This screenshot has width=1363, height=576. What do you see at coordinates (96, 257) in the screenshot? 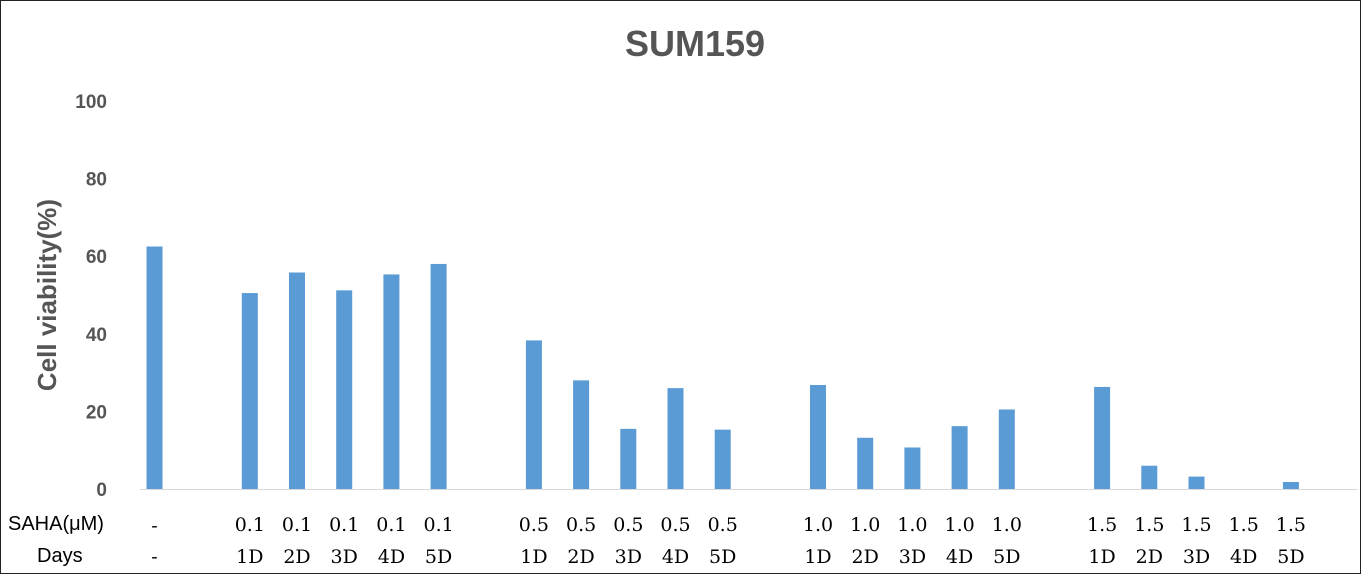
I see `y-tick-label: 60` at bounding box center [96, 257].